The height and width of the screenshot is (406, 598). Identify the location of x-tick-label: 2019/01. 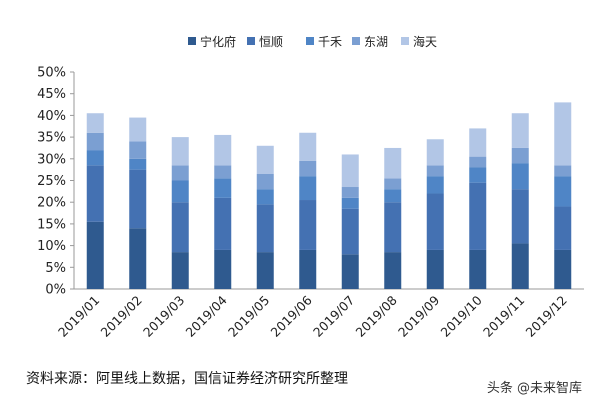
(78, 316).